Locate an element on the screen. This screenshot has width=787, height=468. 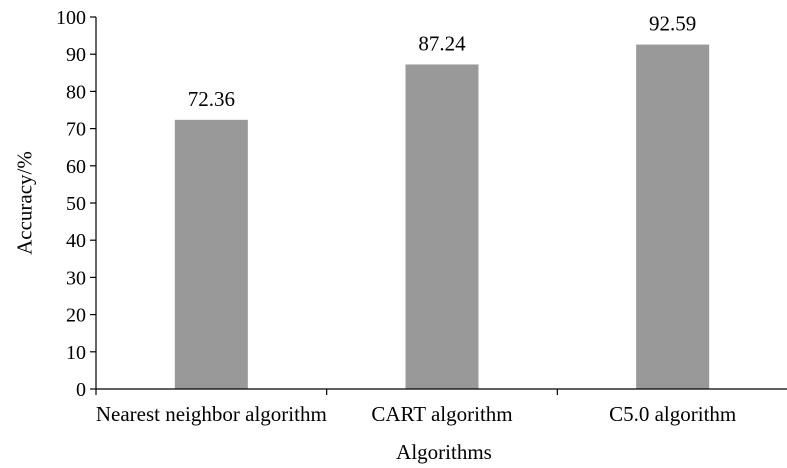
y-tick-label: 20 is located at coordinates (76, 316).